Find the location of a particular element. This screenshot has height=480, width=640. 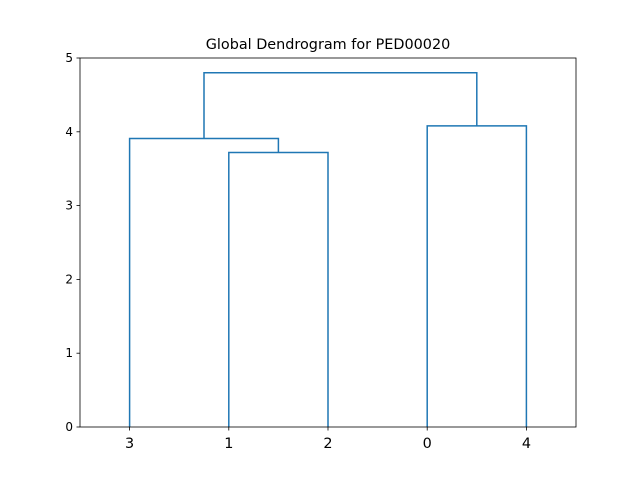

y-tick-label-1: 1 is located at coordinates (69, 353).